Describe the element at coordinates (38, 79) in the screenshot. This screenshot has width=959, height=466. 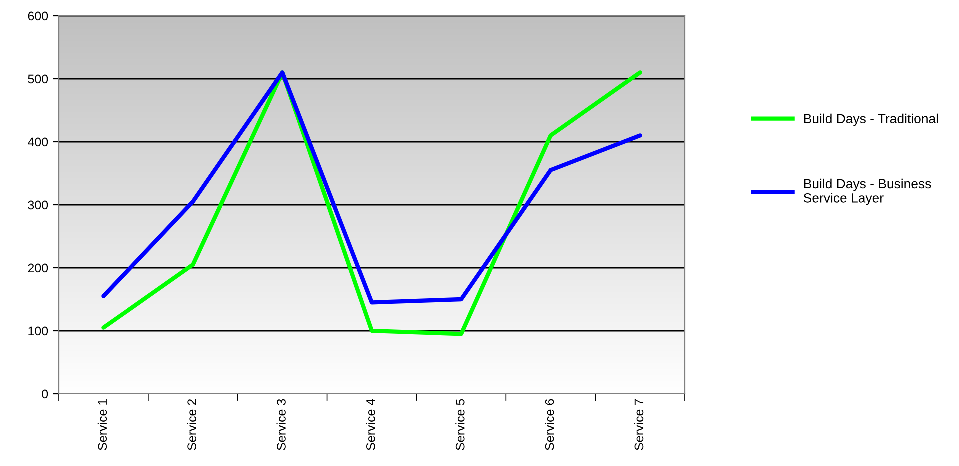
I see `y-tick-label: 500` at that location.